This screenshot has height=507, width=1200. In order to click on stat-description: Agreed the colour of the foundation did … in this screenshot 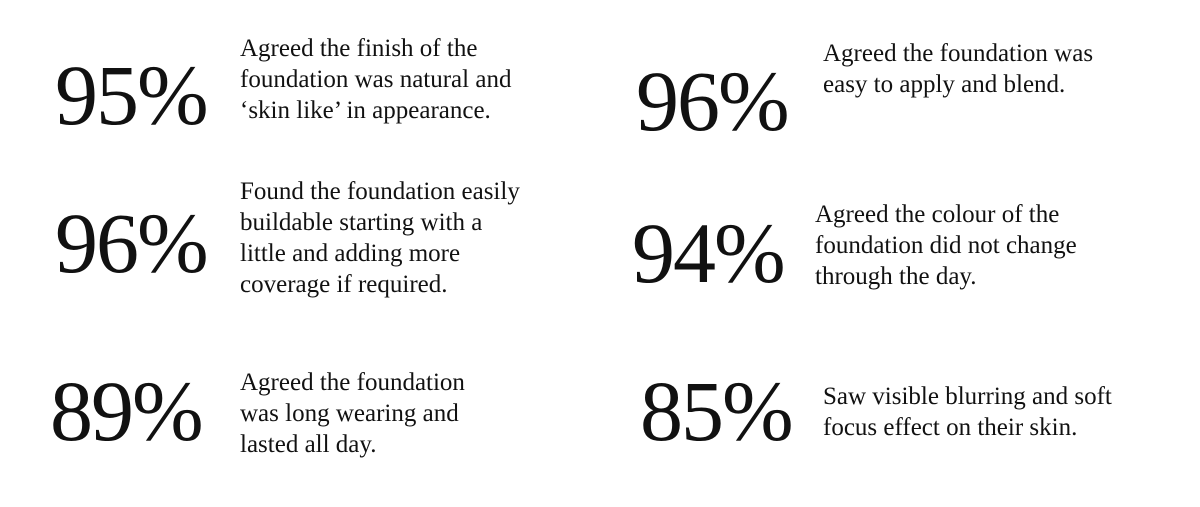, I will do `click(946, 245)`.